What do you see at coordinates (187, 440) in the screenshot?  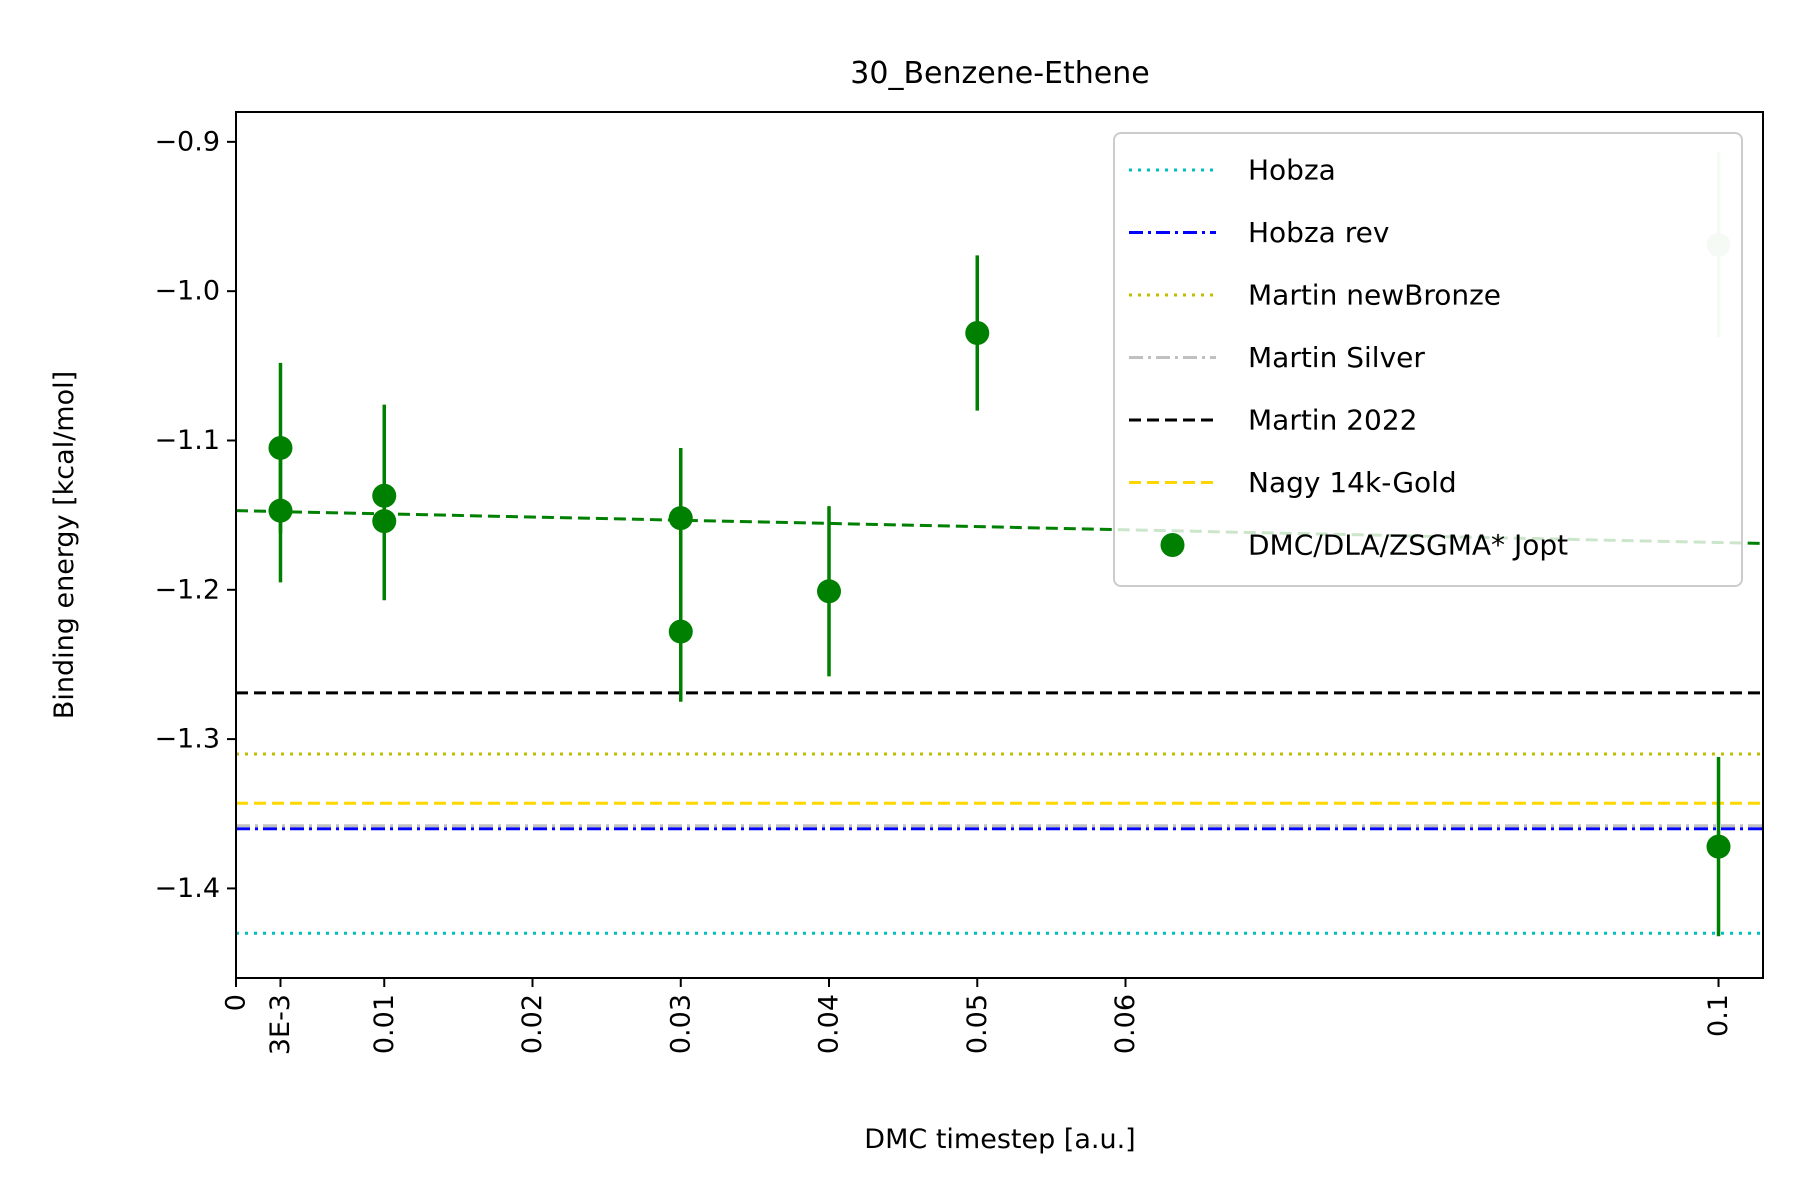 I see `y-tick-label: −1.1` at bounding box center [187, 440].